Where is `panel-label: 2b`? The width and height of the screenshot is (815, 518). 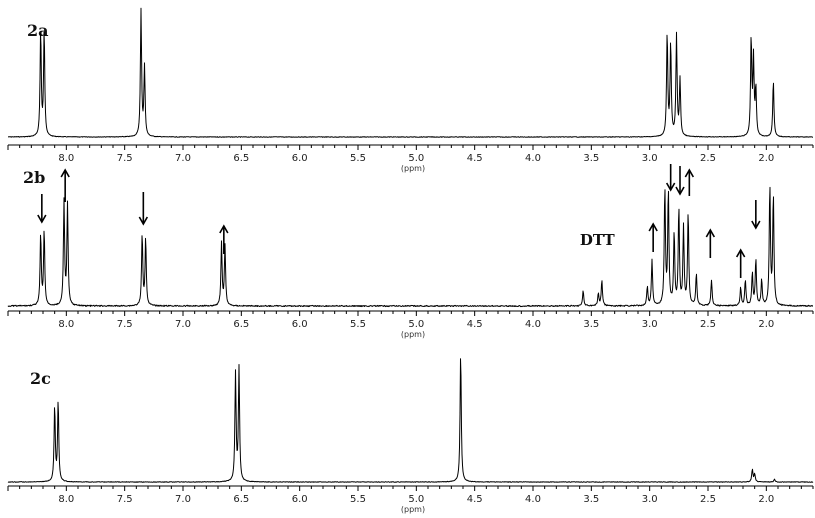
panel-label: 2b is located at coordinates (34, 177).